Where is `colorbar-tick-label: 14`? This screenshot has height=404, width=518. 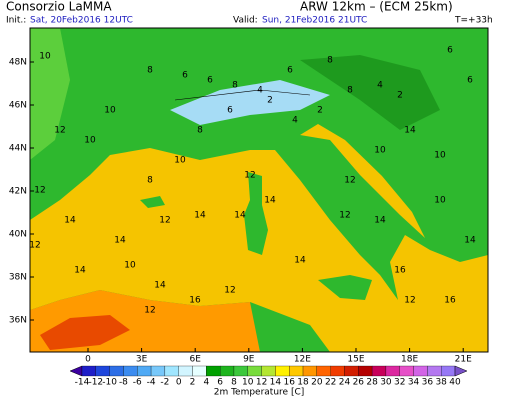 colorbar-tick-label: 14 is located at coordinates (276, 383).